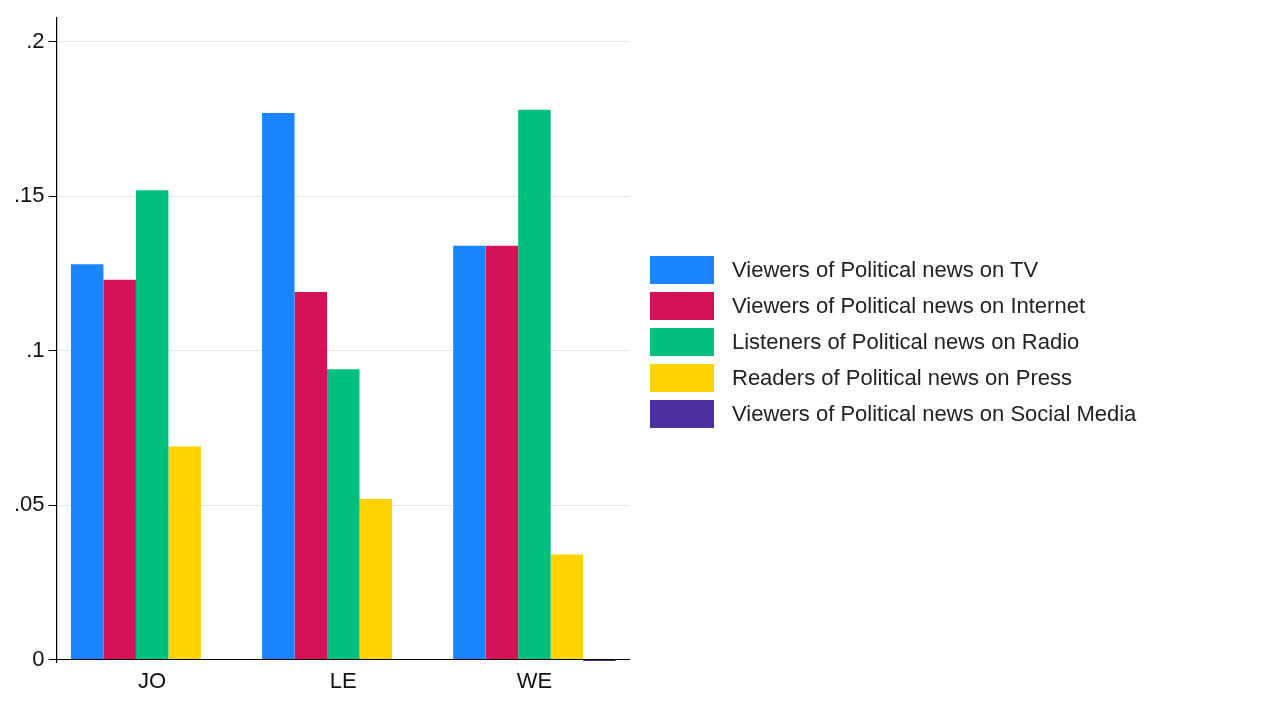  I want to click on legend-label: Listeners of Political news on Radio, so click(906, 342).